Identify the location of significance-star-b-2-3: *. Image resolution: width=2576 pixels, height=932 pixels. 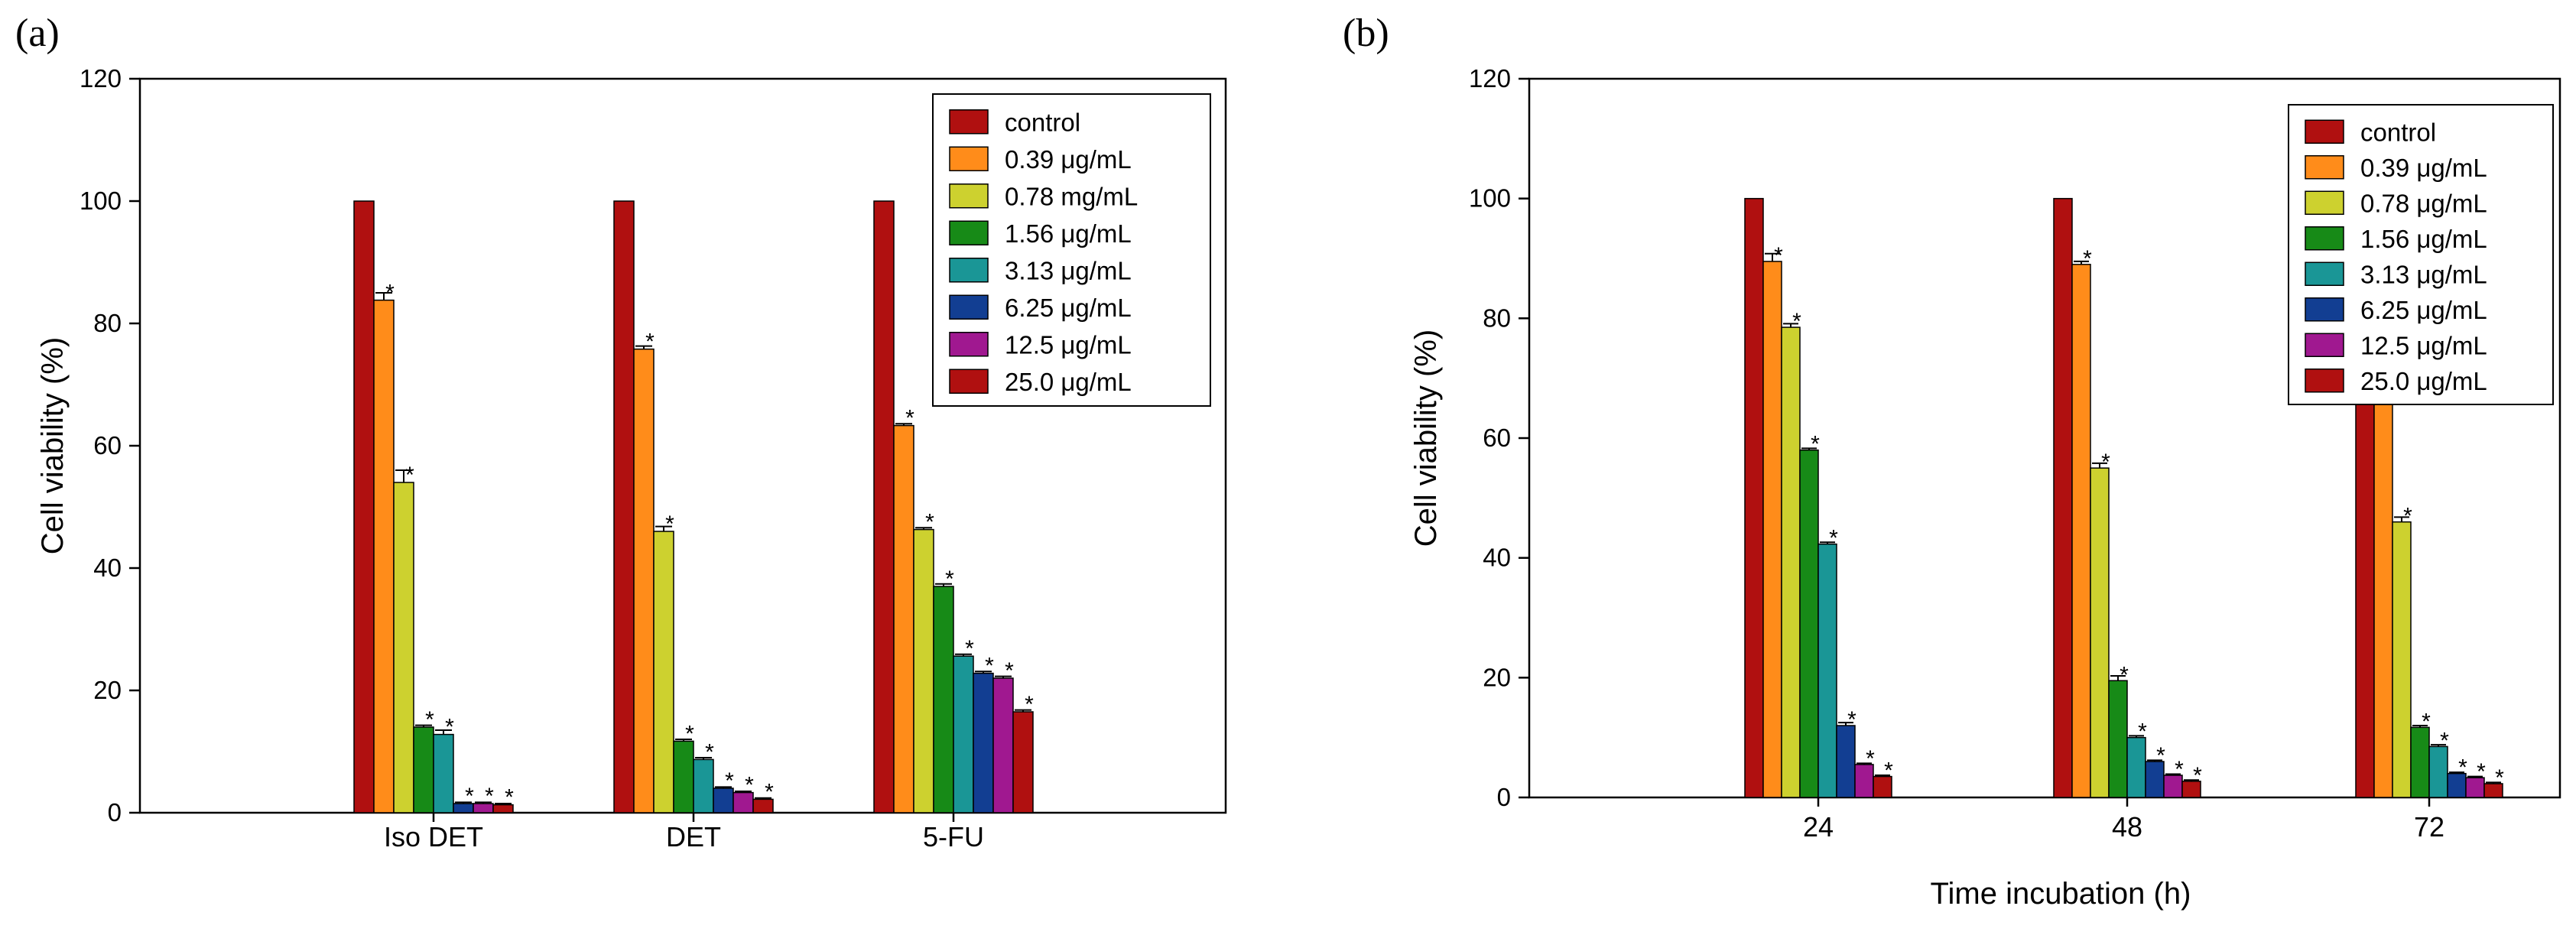
(2427, 721).